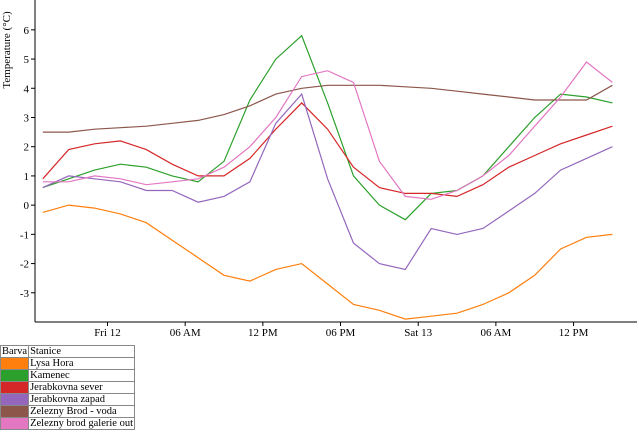  What do you see at coordinates (107, 333) in the screenshot?
I see `x-tick-label: Fri 12` at bounding box center [107, 333].